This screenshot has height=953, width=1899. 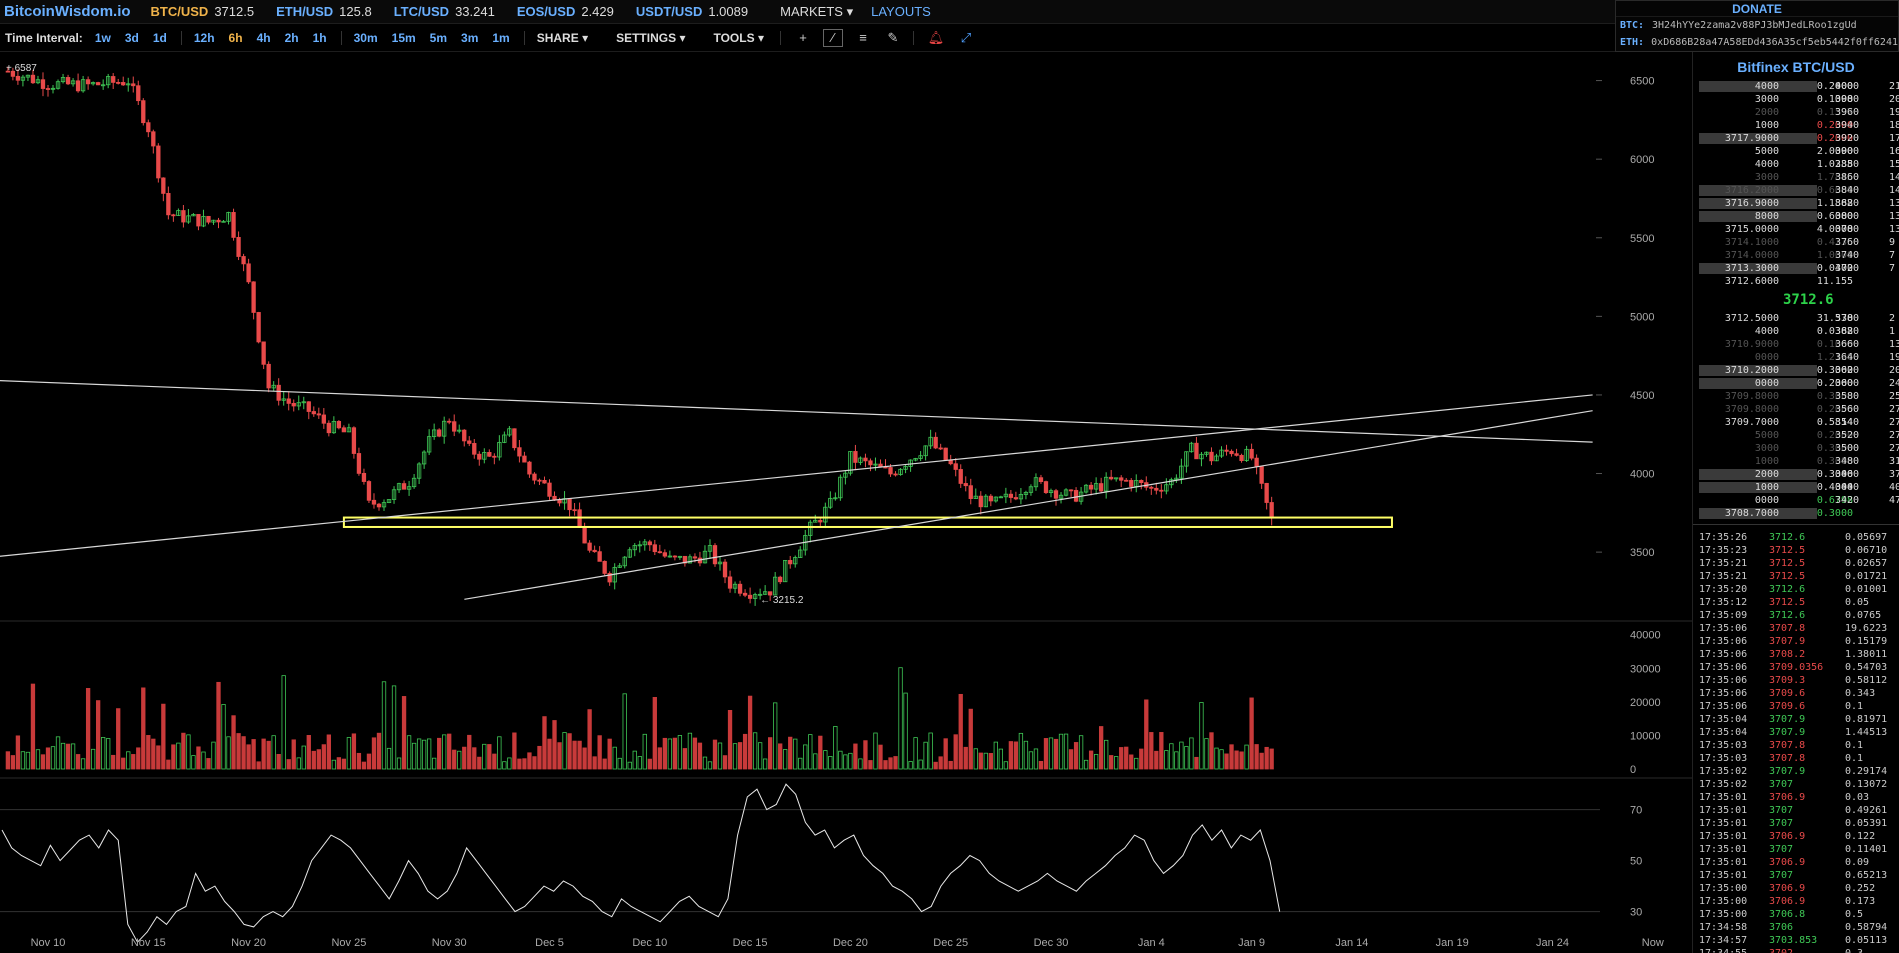 What do you see at coordinates (102, 37) in the screenshot?
I see `interval-button-1w: 1w` at bounding box center [102, 37].